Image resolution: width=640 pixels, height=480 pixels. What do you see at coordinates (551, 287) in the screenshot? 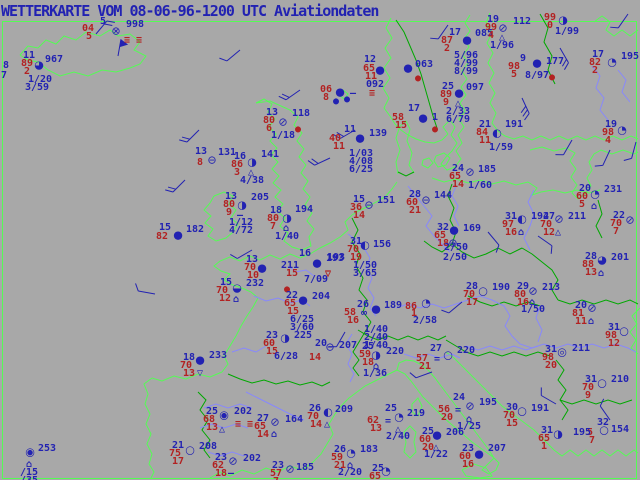
I see `station-text: 213` at bounding box center [551, 287].